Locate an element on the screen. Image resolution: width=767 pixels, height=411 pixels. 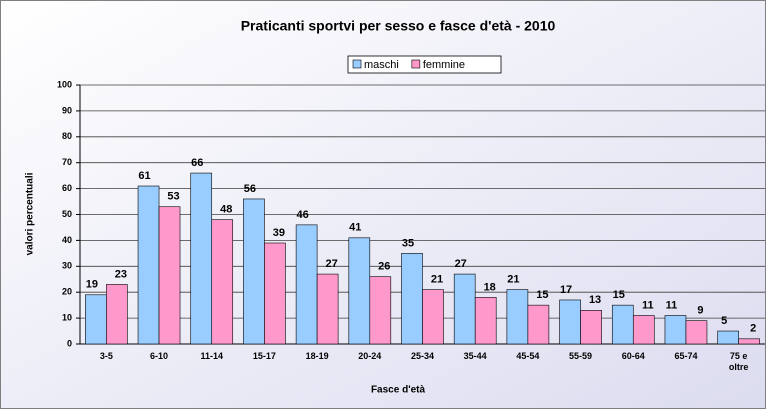
y-axis-label: valori percentuali is located at coordinates (30, 213).